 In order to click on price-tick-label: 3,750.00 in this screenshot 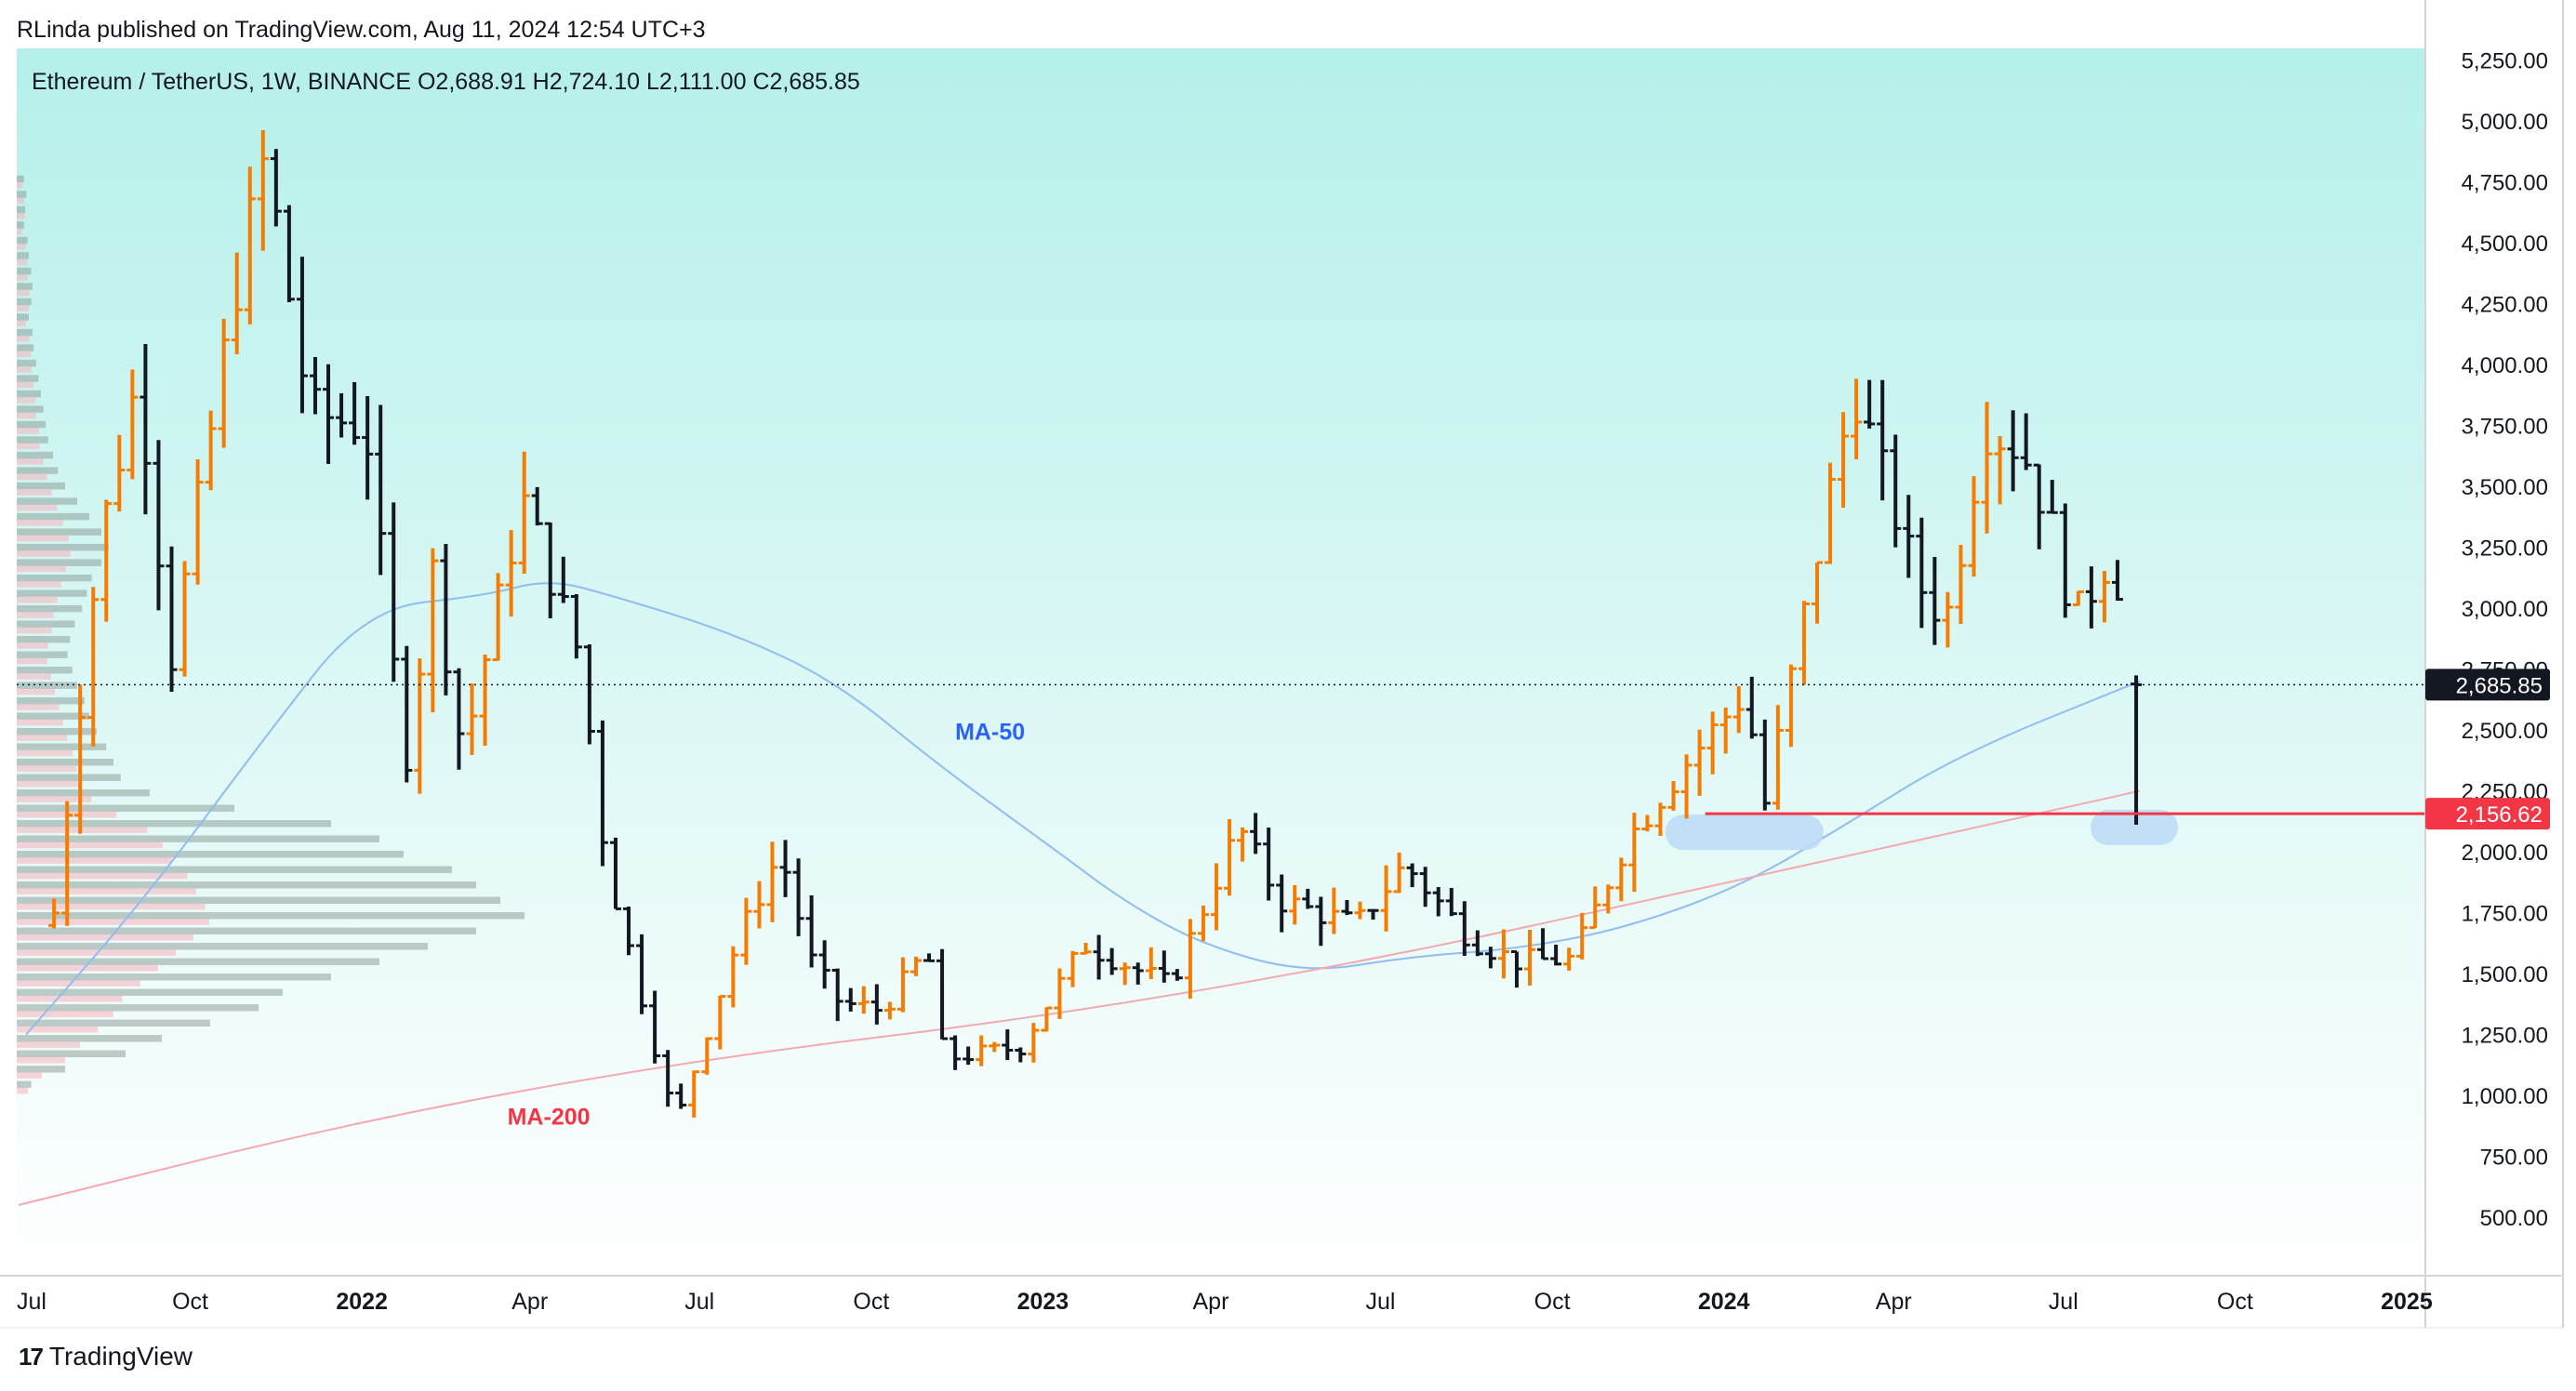, I will do `click(2505, 427)`.